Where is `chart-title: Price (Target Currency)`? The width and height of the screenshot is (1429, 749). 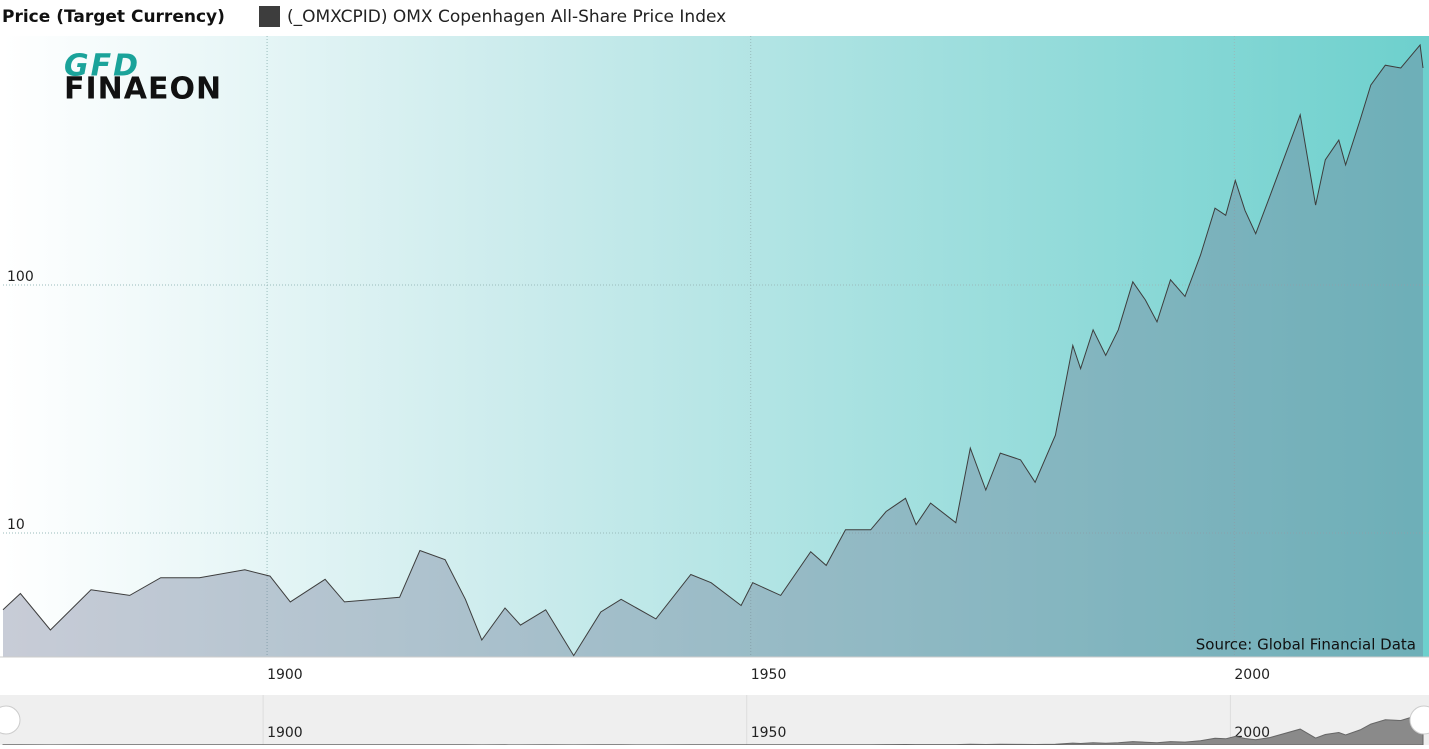 chart-title: Price (Target Currency) is located at coordinates (113, 17).